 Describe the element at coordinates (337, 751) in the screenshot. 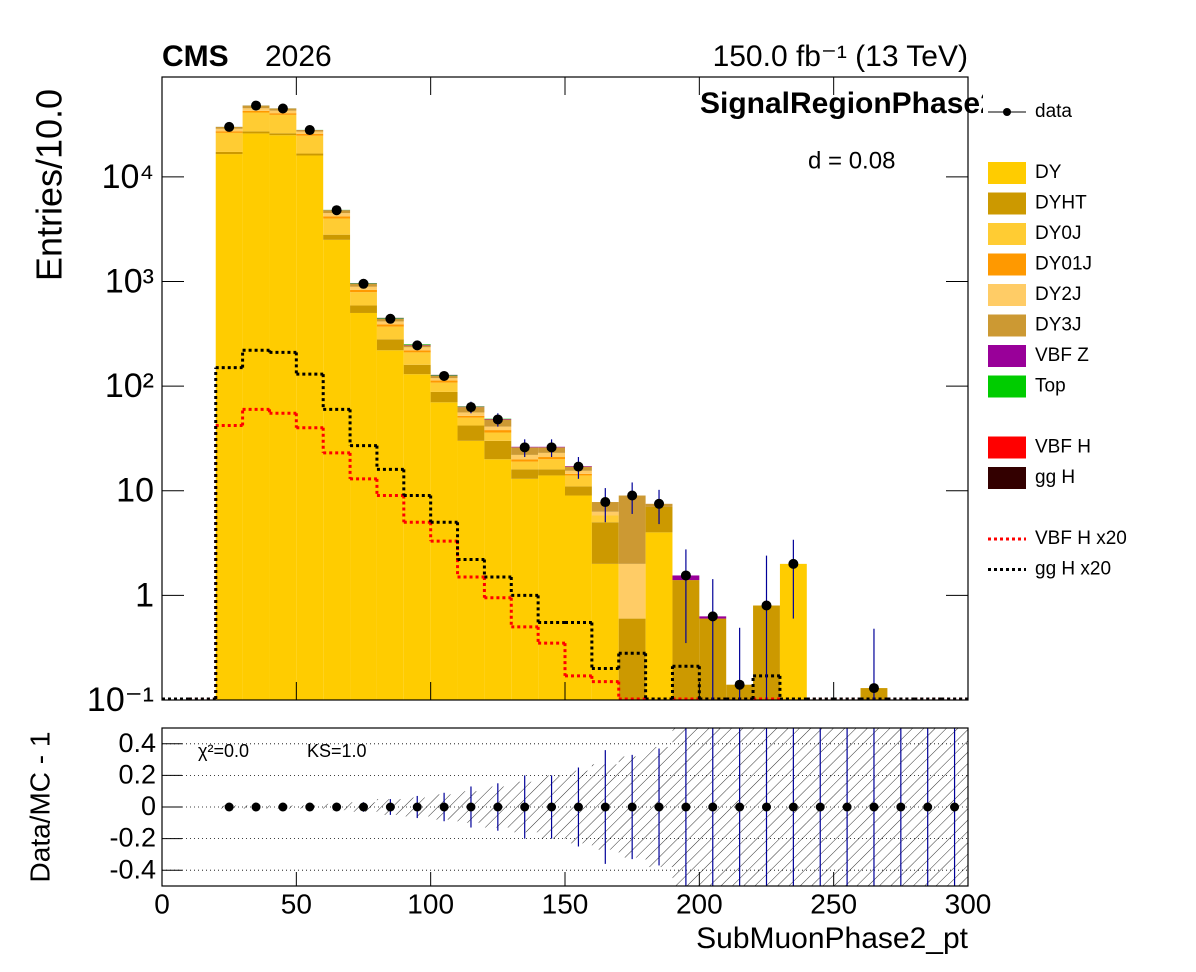

I see `ks-label: KS=1.0` at that location.